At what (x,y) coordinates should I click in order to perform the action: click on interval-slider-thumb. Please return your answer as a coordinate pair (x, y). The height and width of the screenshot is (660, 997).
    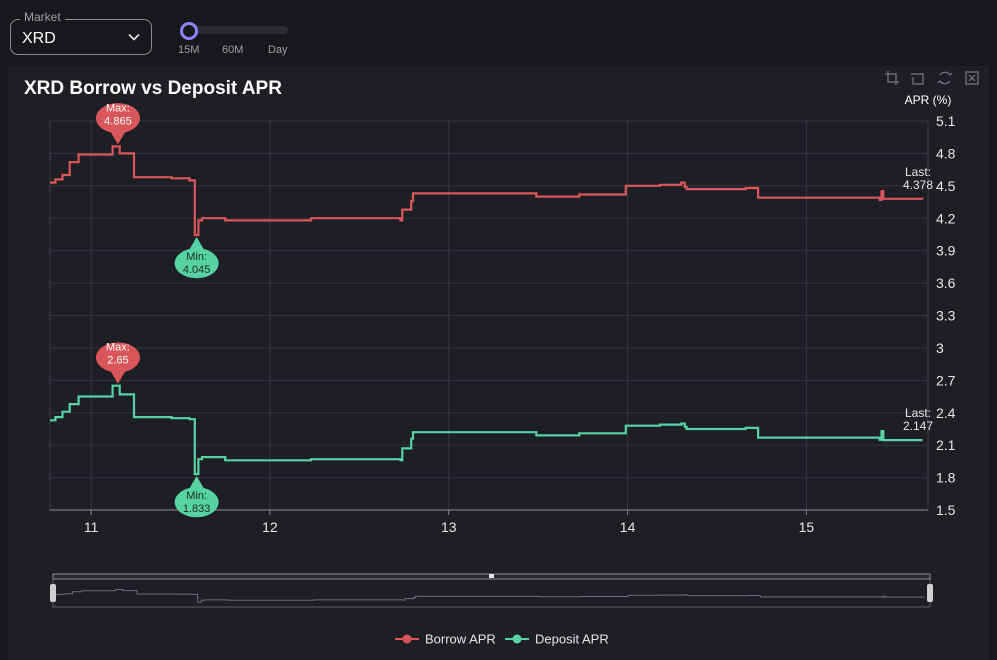
    Looking at the image, I should click on (189, 31).